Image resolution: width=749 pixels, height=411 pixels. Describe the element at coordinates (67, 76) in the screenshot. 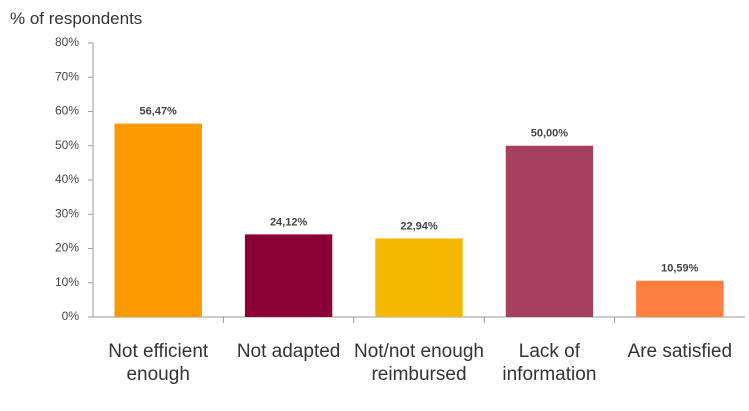

I see `y-tick-label: 70%` at that location.